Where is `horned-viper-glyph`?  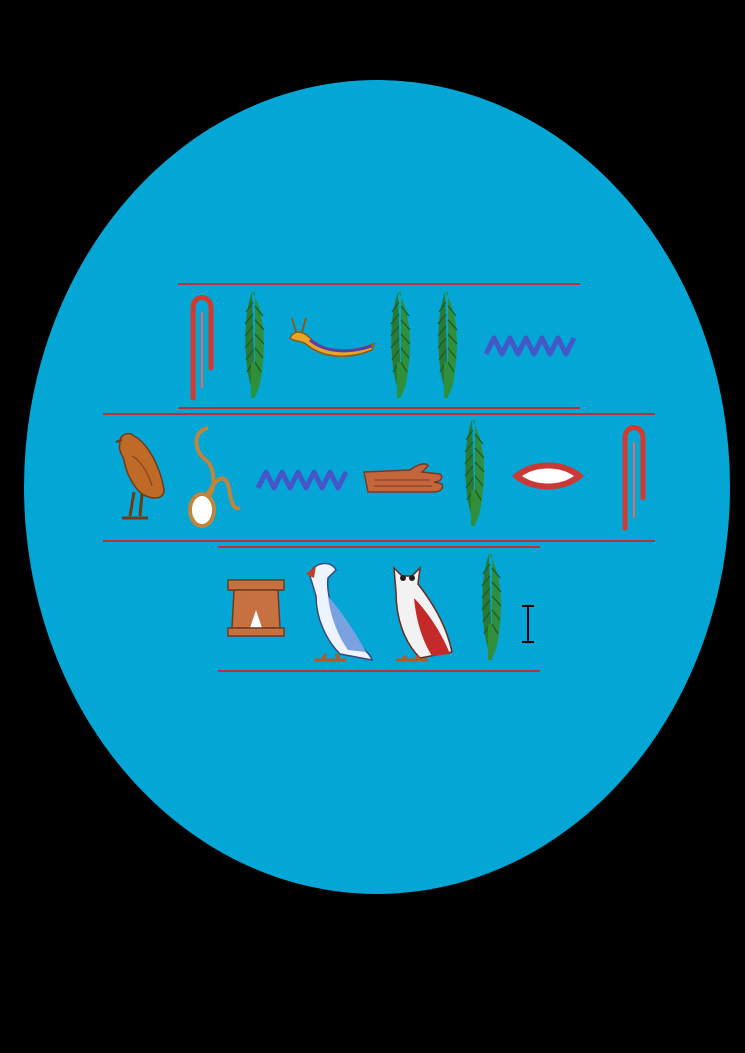 horned-viper-glyph is located at coordinates (332, 337).